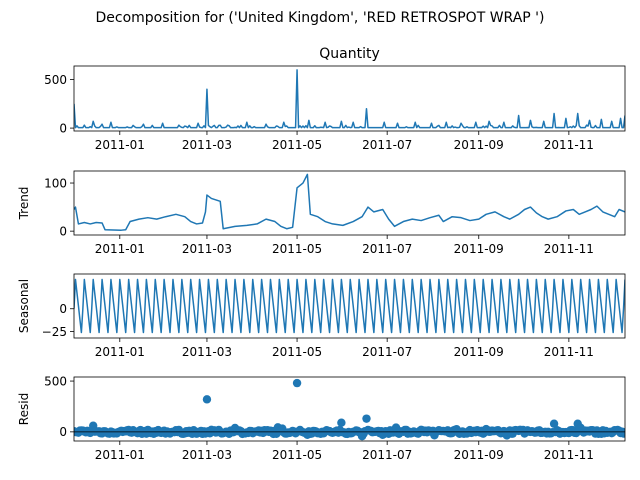 The image size is (640, 480). What do you see at coordinates (479, 145) in the screenshot?
I see `quantity-x-tick-label: 2011-09` at bounding box center [479, 145].